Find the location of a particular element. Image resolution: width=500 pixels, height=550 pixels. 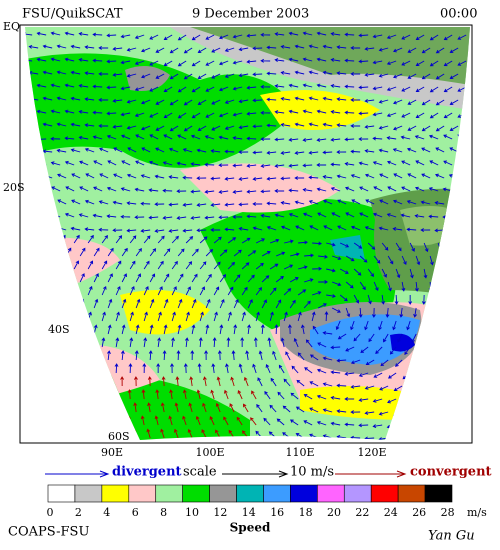

scale-value: 10 m/s is located at coordinates (312, 472).